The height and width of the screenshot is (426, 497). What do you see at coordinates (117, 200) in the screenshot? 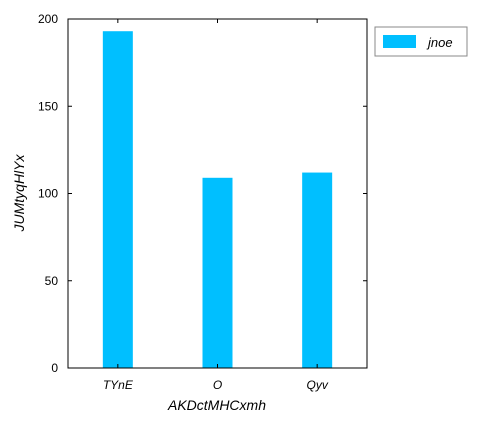
I see `bar-TYnE` at bounding box center [117, 200].